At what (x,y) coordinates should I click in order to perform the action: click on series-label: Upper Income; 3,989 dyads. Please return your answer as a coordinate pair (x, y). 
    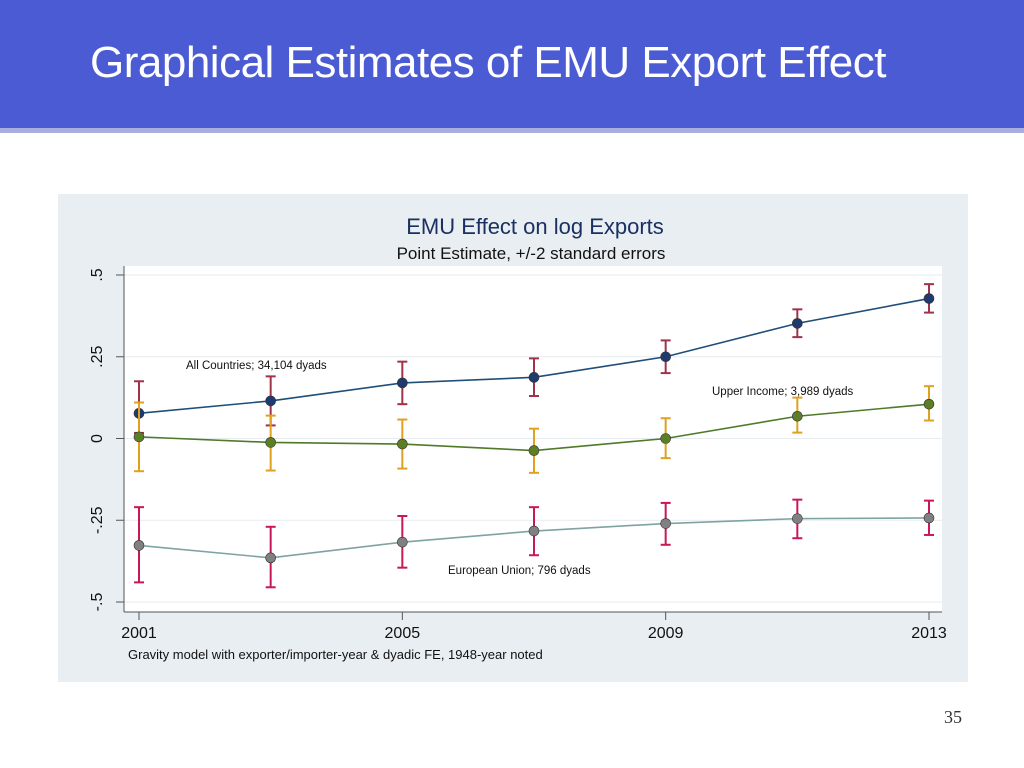
    Looking at the image, I should click on (783, 392).